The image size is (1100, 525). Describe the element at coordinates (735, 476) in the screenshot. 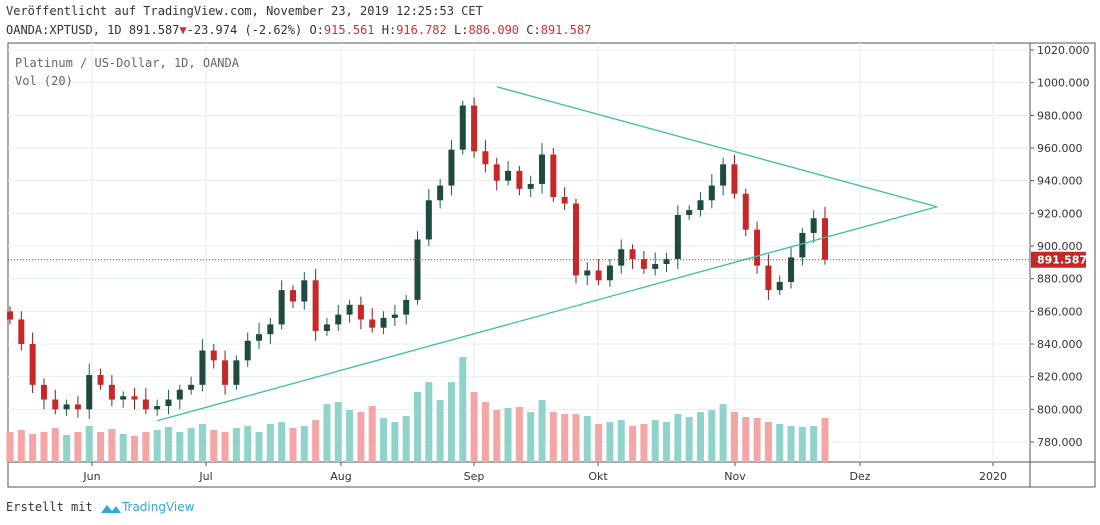

I see `time-tick-label: Nov` at that location.